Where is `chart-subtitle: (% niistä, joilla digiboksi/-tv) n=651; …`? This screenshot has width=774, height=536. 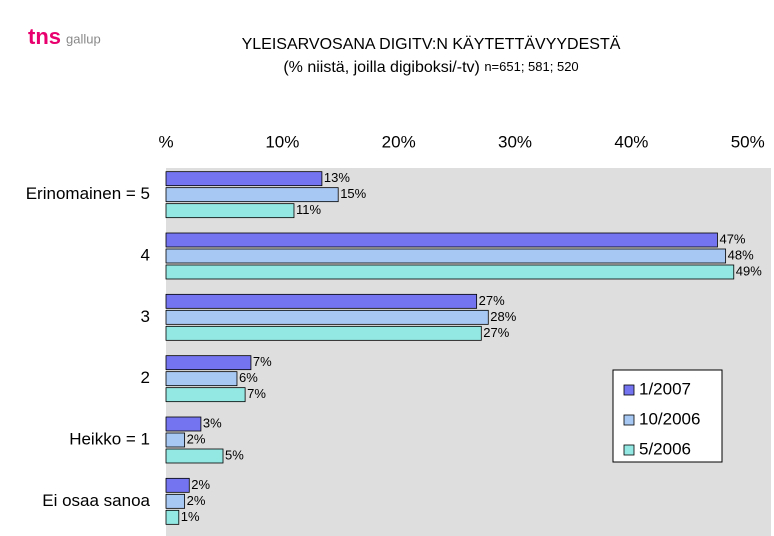
chart-subtitle: (% niistä, joilla digiboksi/-tv) n=651; … is located at coordinates (430, 67).